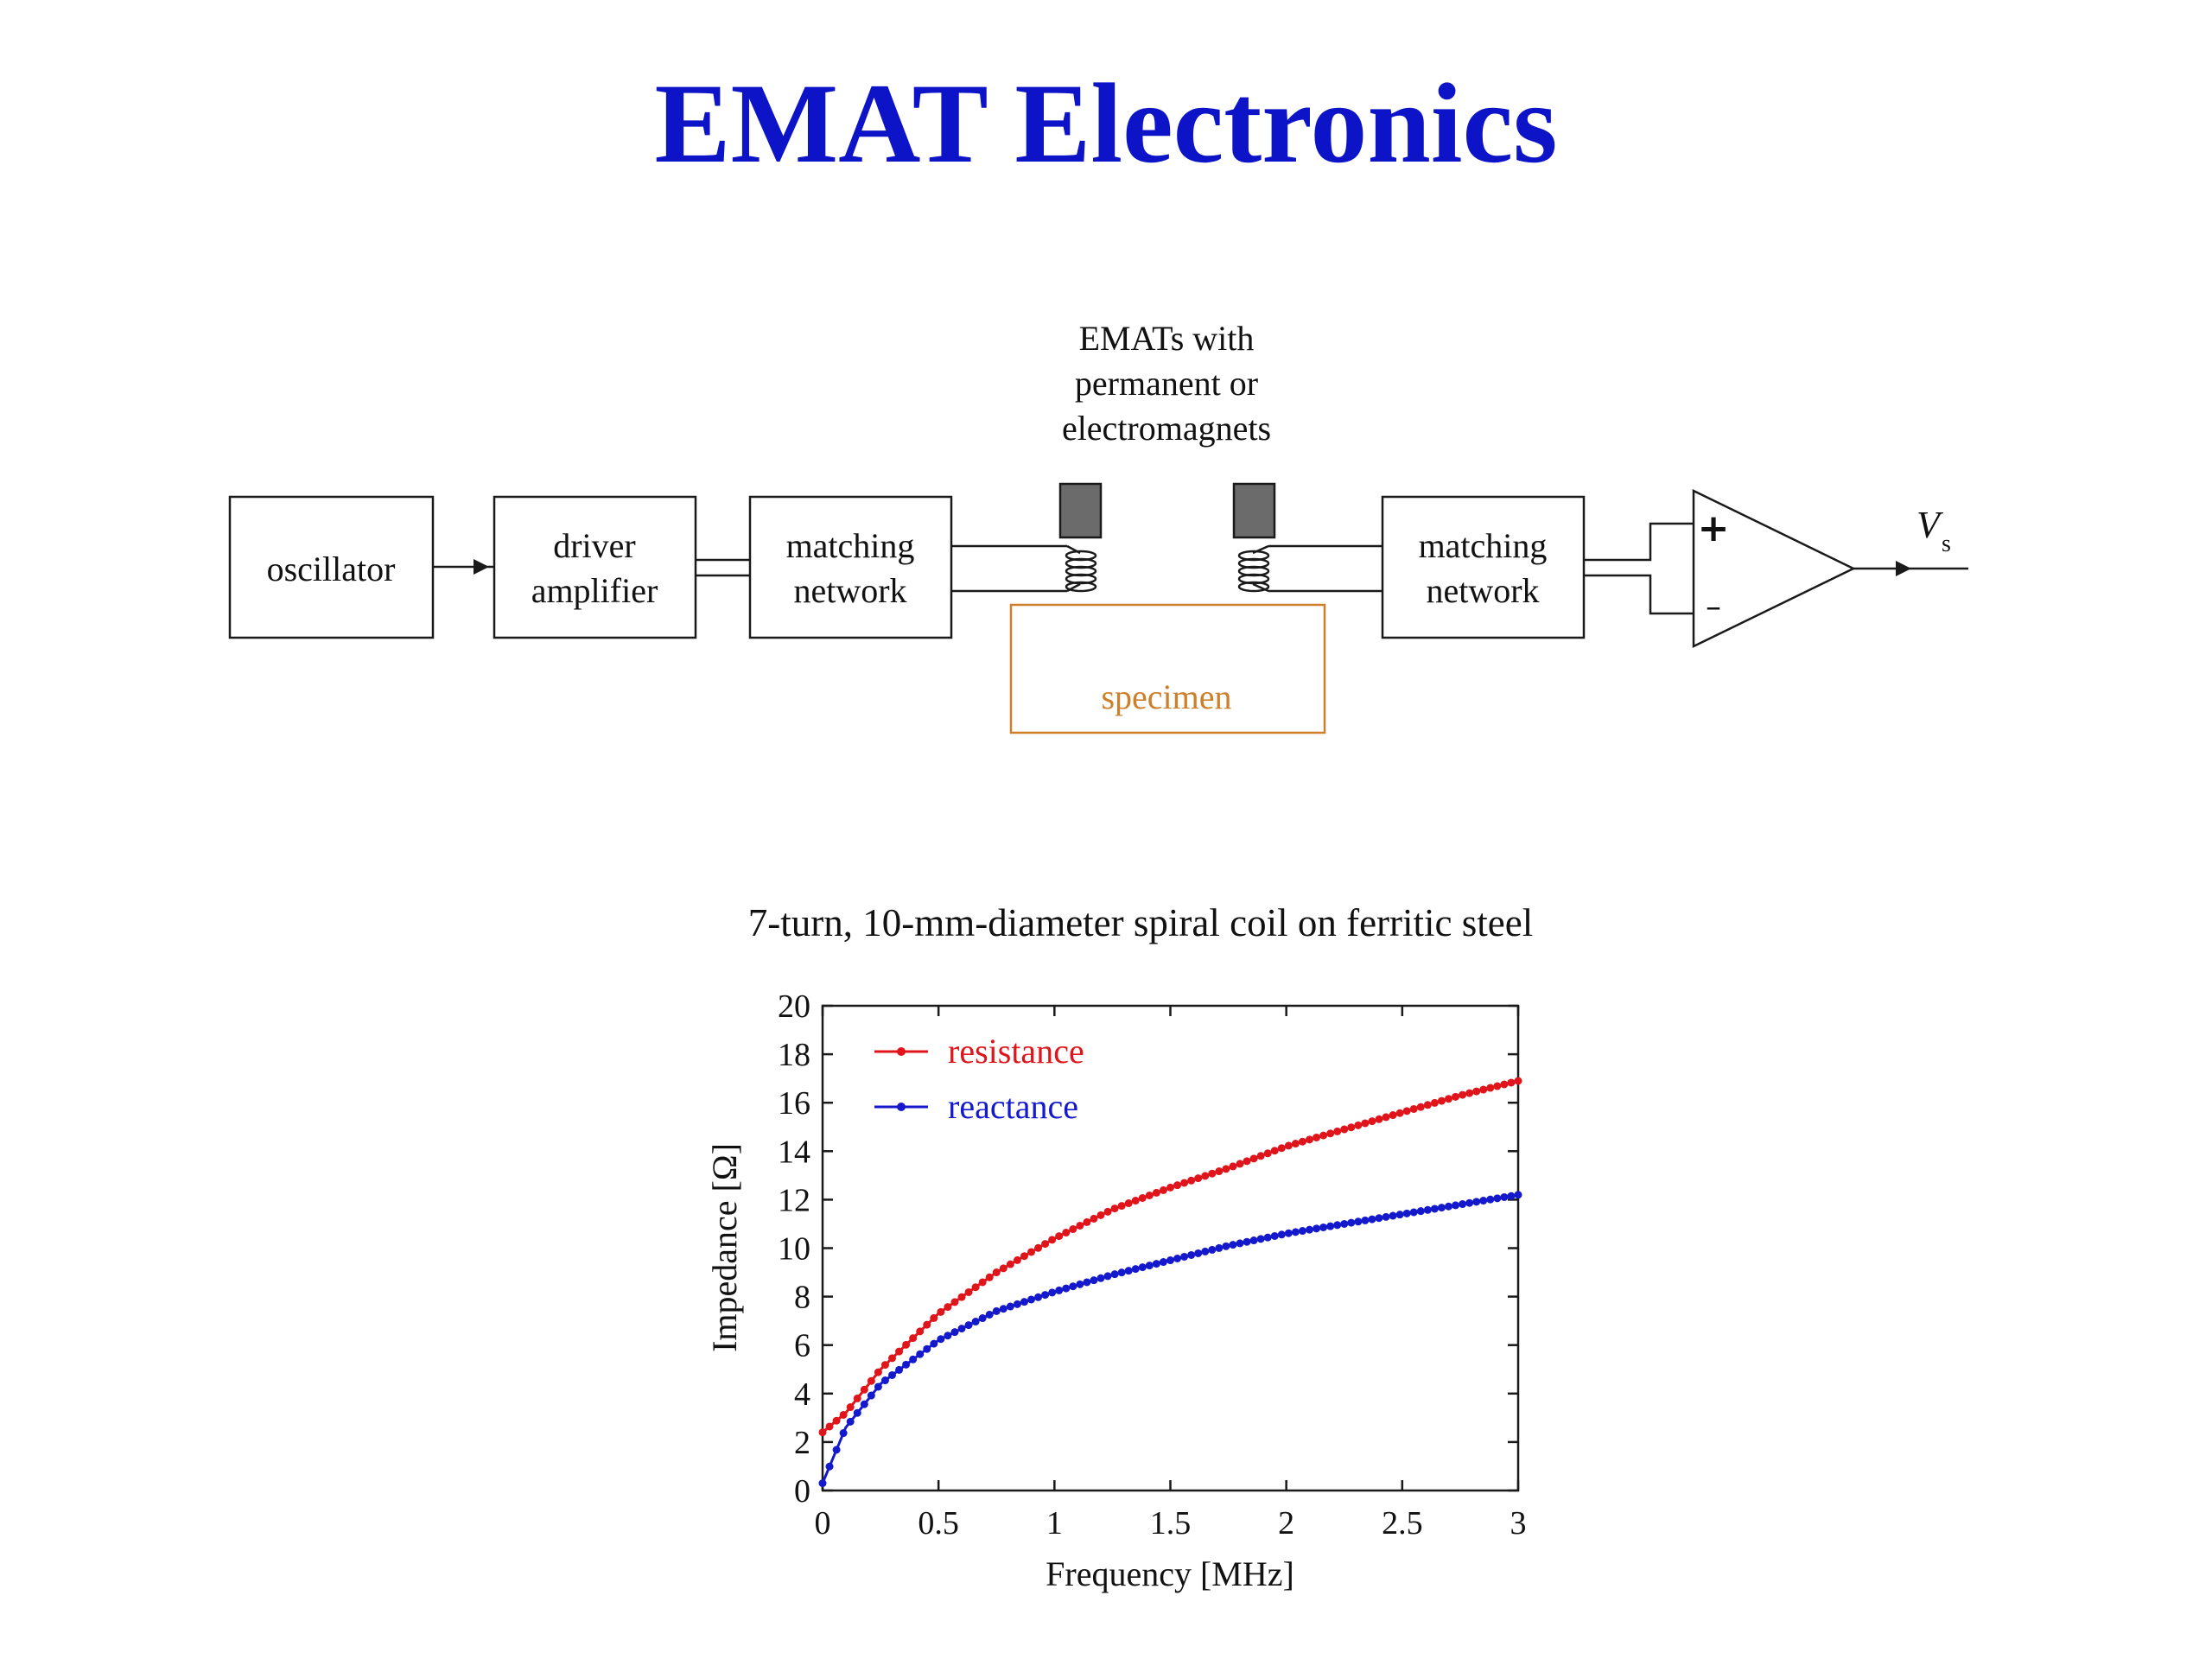  What do you see at coordinates (594, 590) in the screenshot?
I see `driver-label-line2: amplifier` at bounding box center [594, 590].